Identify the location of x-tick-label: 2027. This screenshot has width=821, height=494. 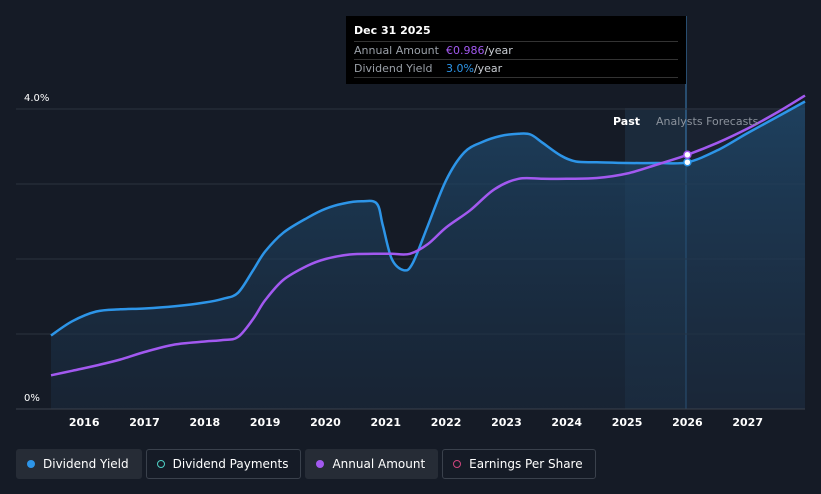
(747, 422).